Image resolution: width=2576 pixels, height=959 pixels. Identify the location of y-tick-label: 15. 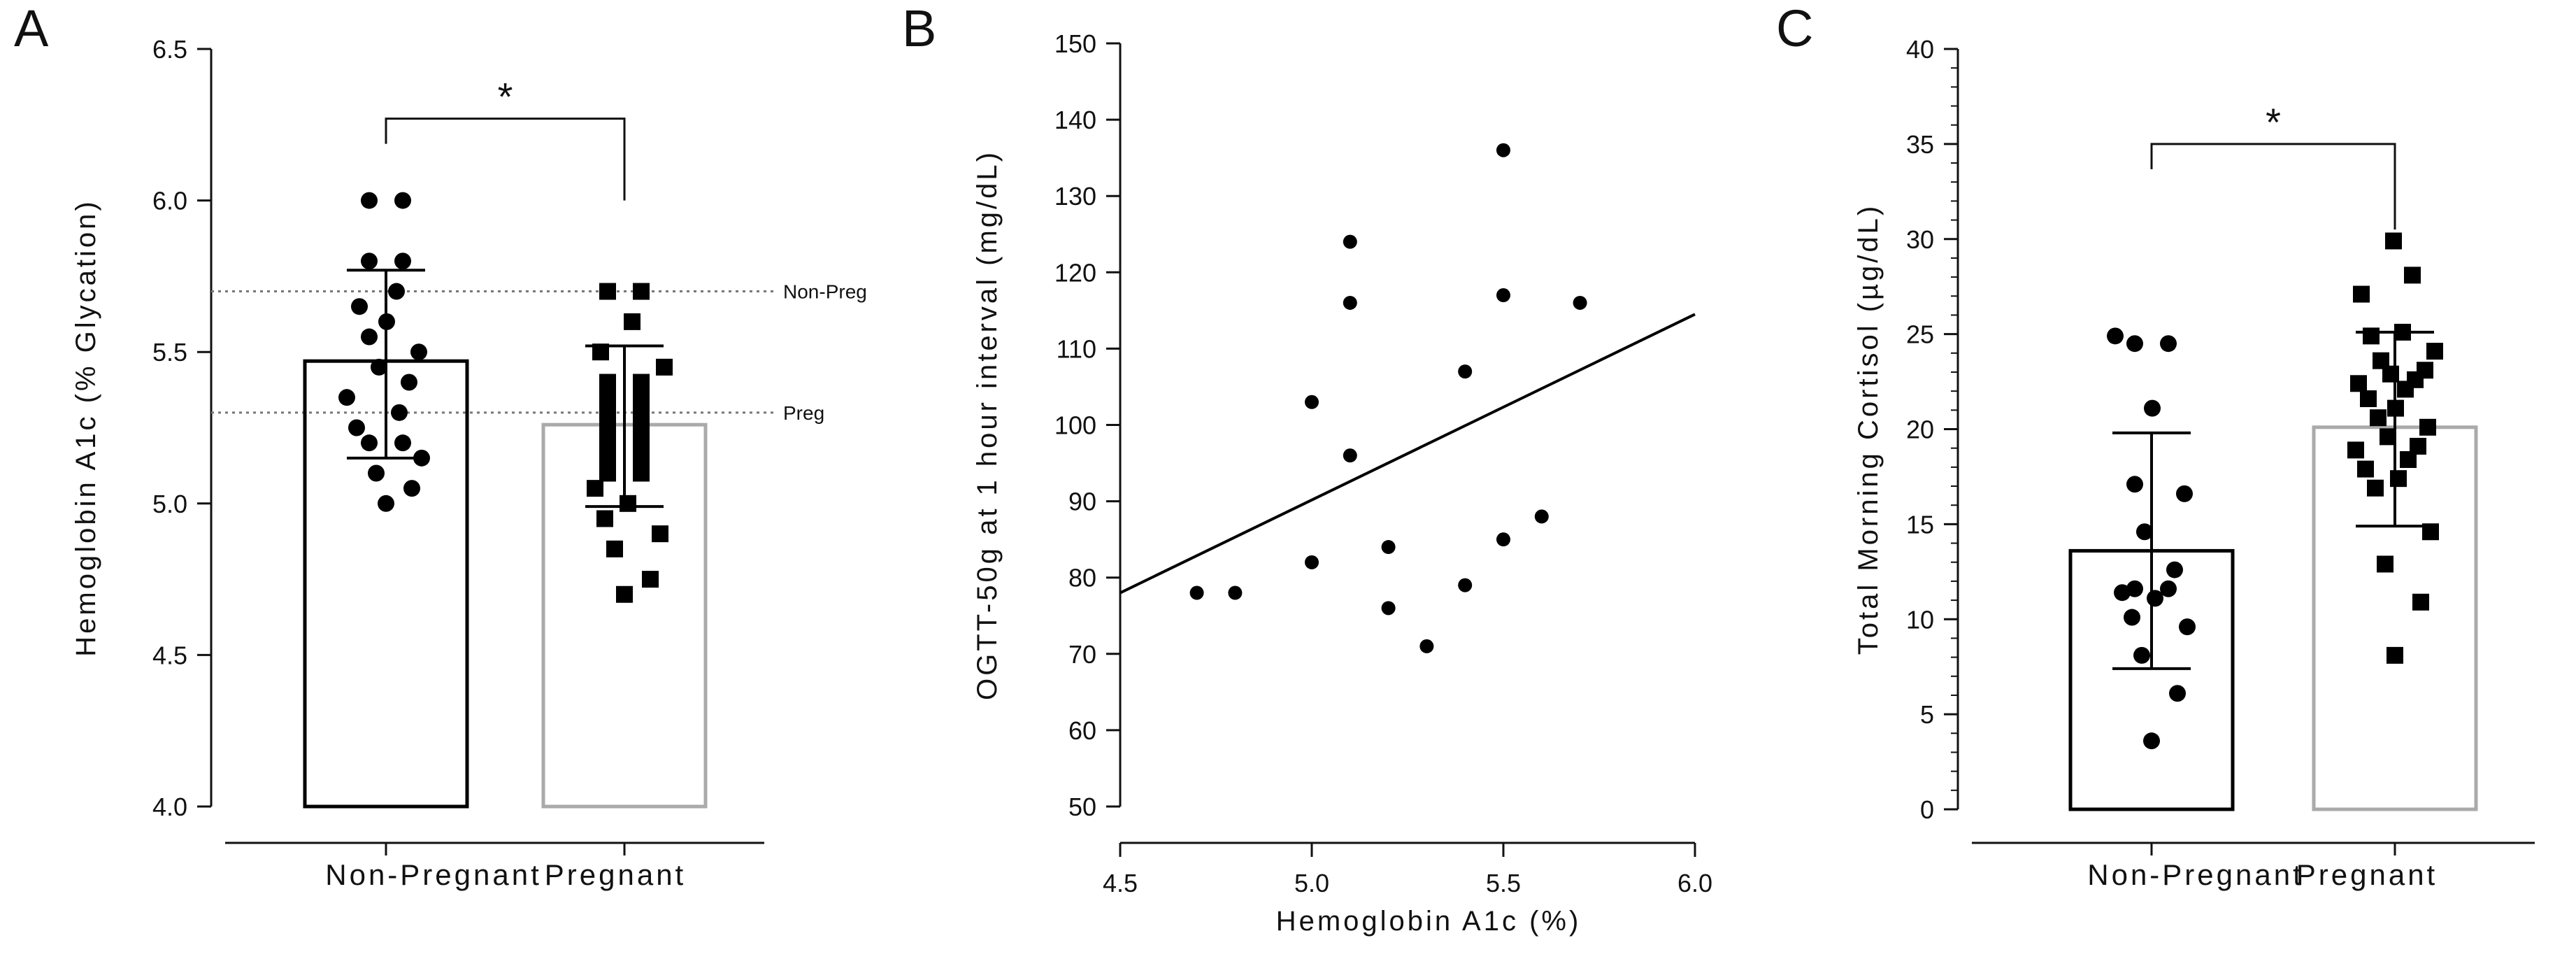
(1920, 524).